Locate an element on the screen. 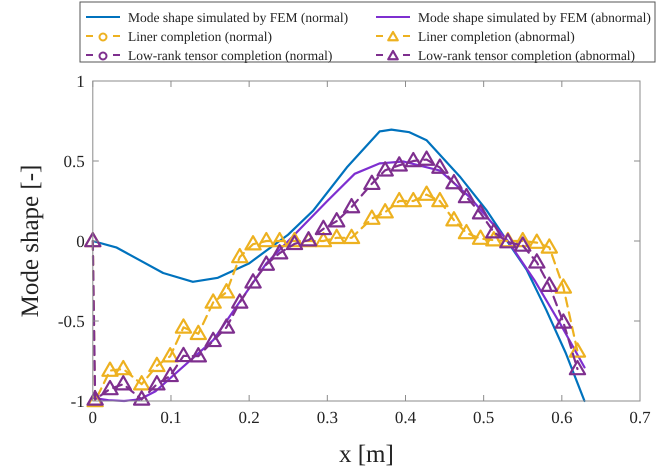 Image resolution: width=667 pixels, height=474 pixels. x-tick-label: 0.5 is located at coordinates (483, 417).